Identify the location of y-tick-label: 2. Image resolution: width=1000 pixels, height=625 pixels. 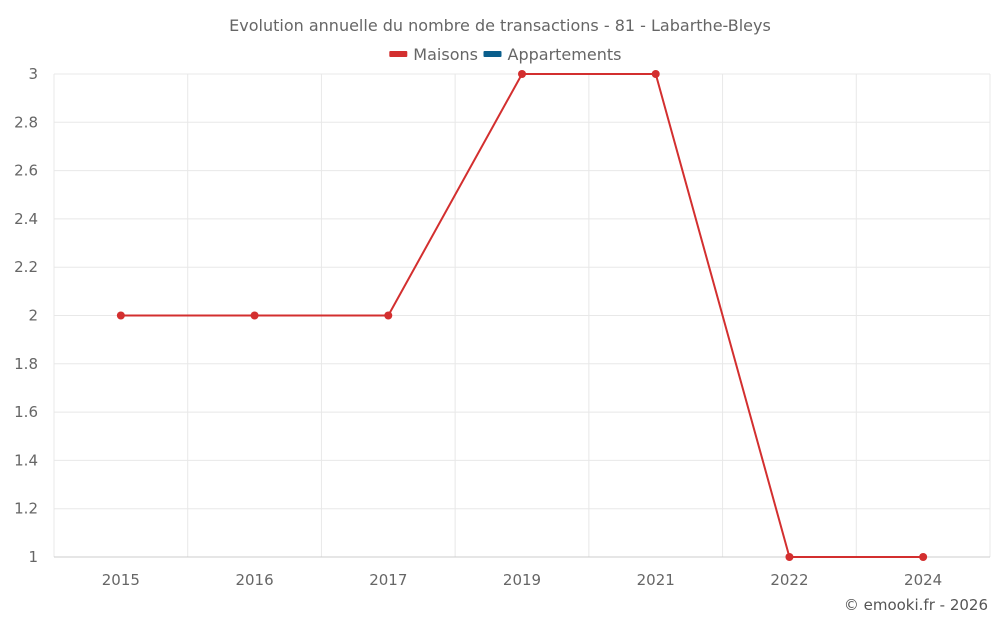
(33, 316).